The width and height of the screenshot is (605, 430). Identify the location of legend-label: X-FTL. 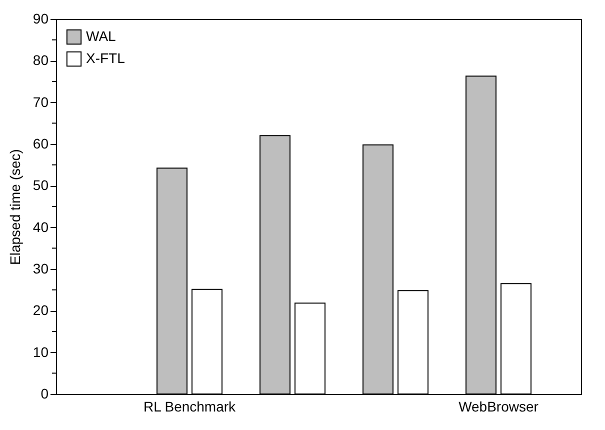
(106, 58).